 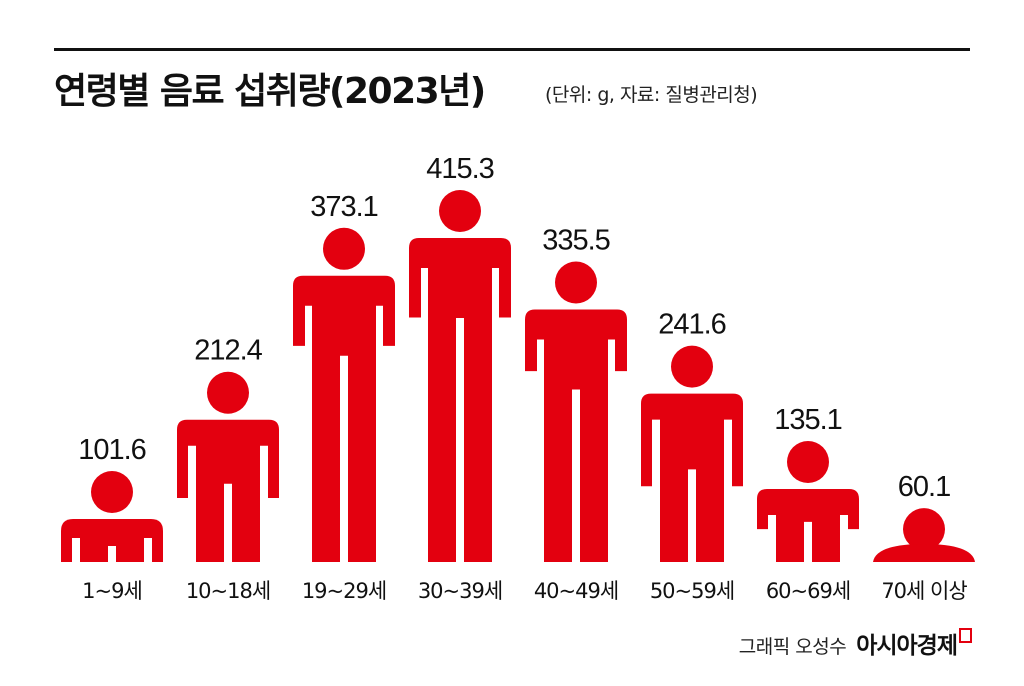 I want to click on footer: 그래픽 오성수 아시아경제, so click(x=855, y=643).